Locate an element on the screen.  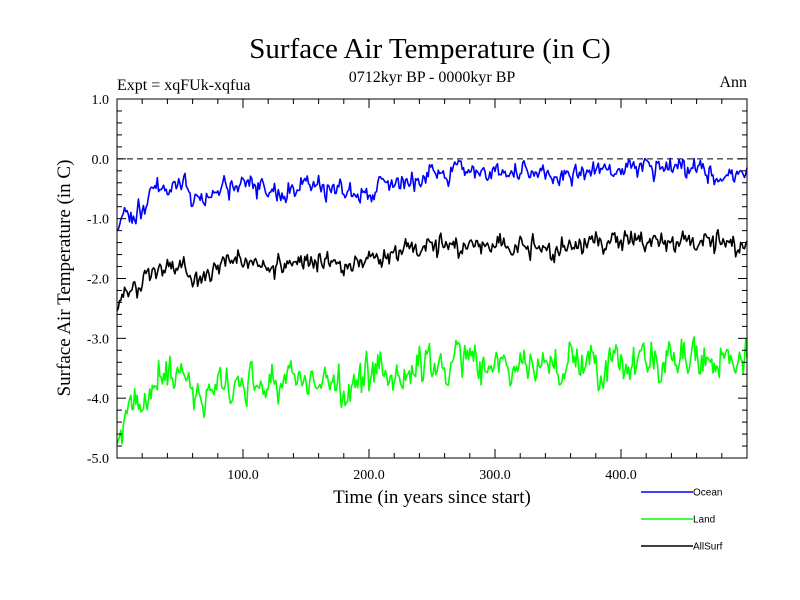
chart-title: Surface Air Temperature (in C) is located at coordinates (429, 49).